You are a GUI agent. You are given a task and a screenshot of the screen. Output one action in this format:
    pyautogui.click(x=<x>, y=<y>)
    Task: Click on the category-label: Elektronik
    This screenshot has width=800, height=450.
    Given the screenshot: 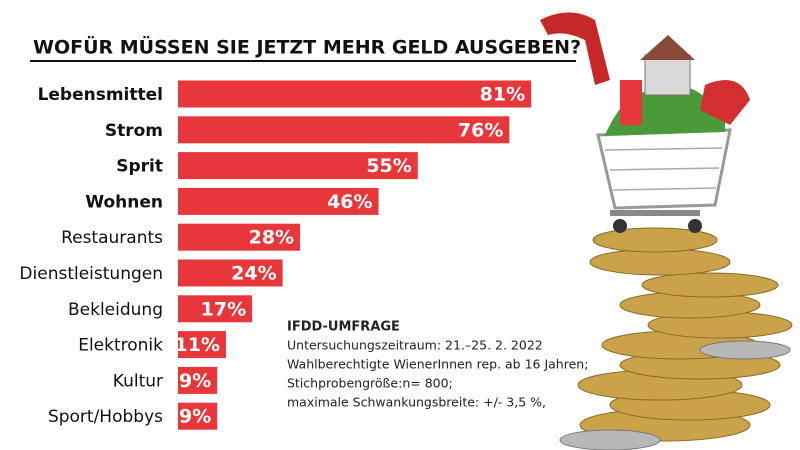 What is the action you would take?
    pyautogui.click(x=120, y=346)
    